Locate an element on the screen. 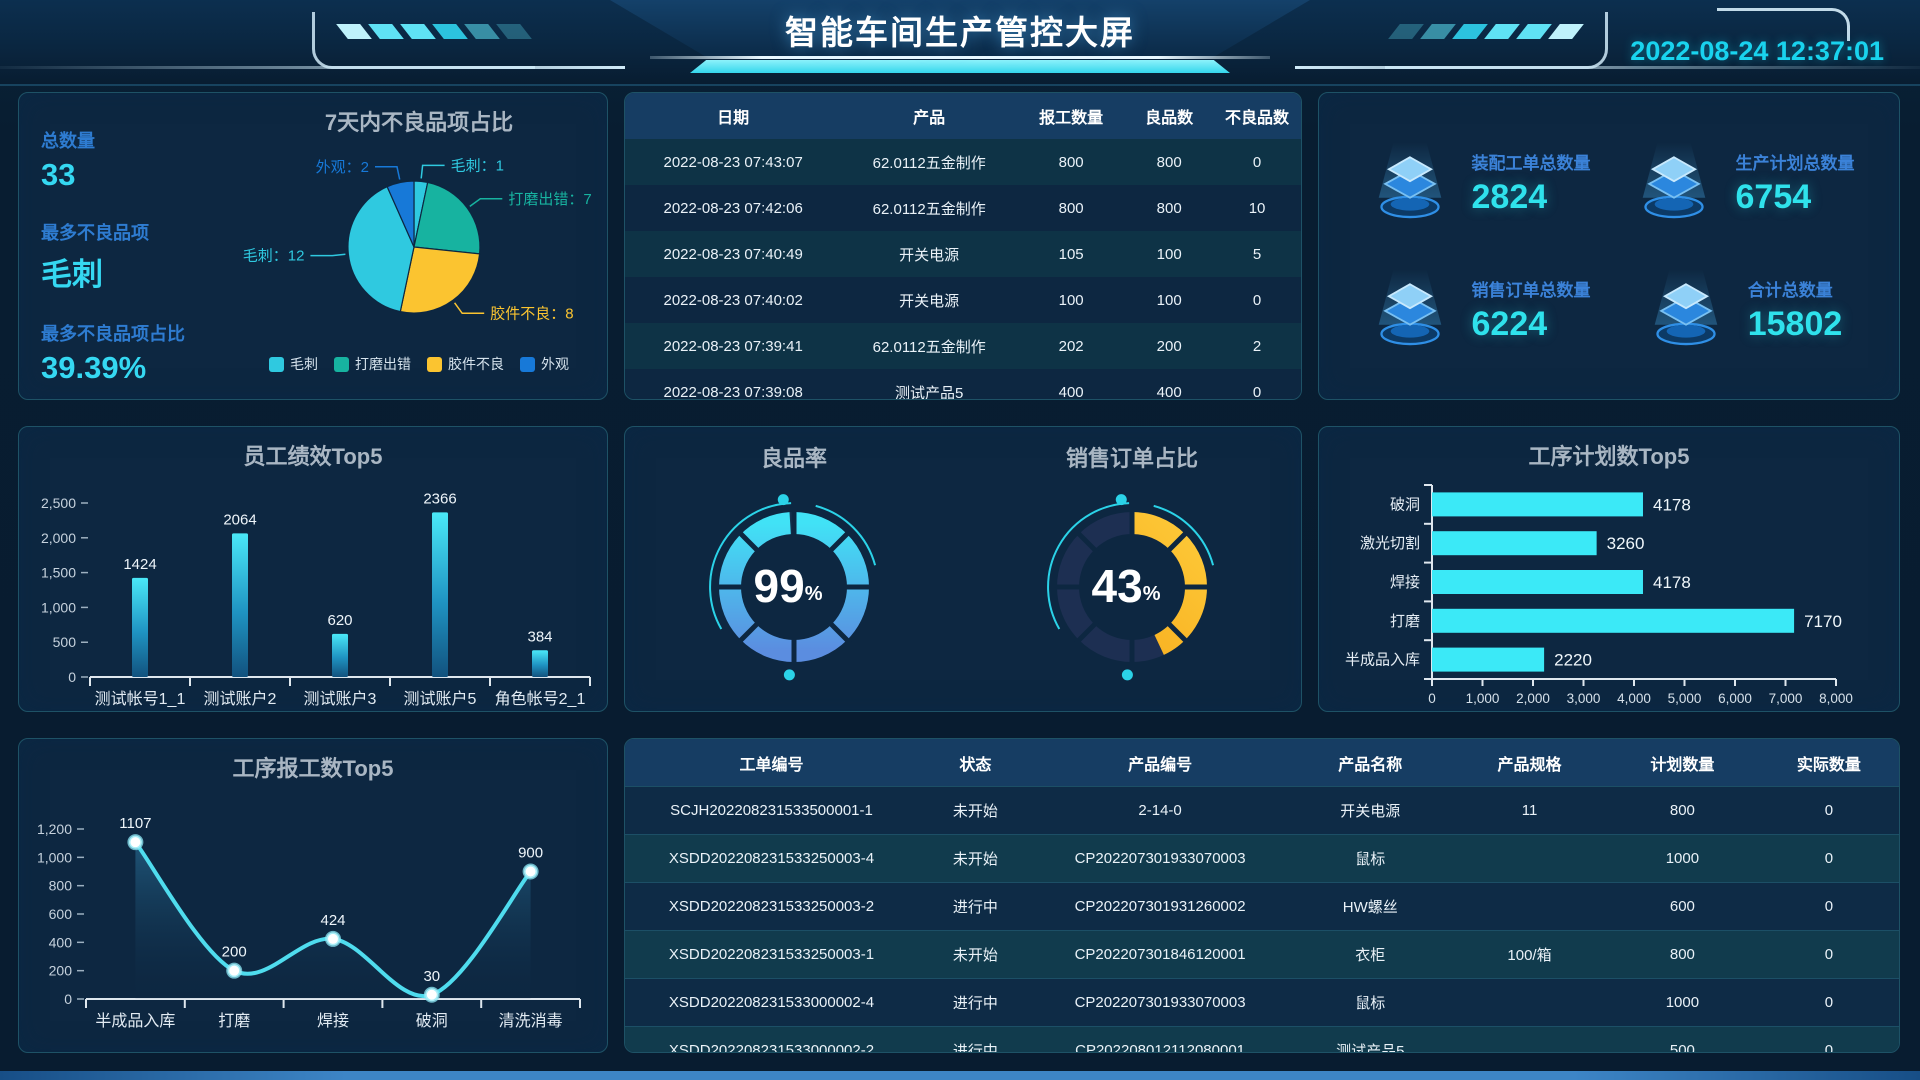 Image resolution: width=1920 pixels, height=1080 pixels. table-cell: 1000 is located at coordinates (1682, 858).